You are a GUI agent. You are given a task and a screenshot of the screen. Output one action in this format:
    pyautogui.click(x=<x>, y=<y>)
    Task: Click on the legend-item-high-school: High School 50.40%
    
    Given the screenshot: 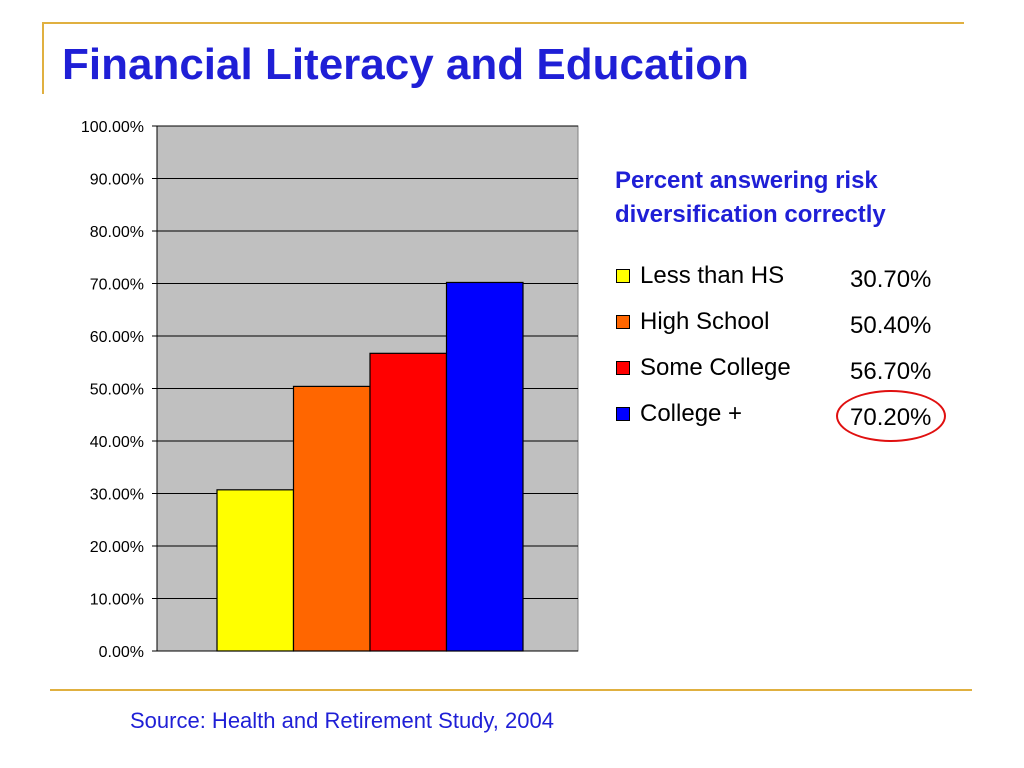 What is the action you would take?
    pyautogui.click(x=786, y=323)
    